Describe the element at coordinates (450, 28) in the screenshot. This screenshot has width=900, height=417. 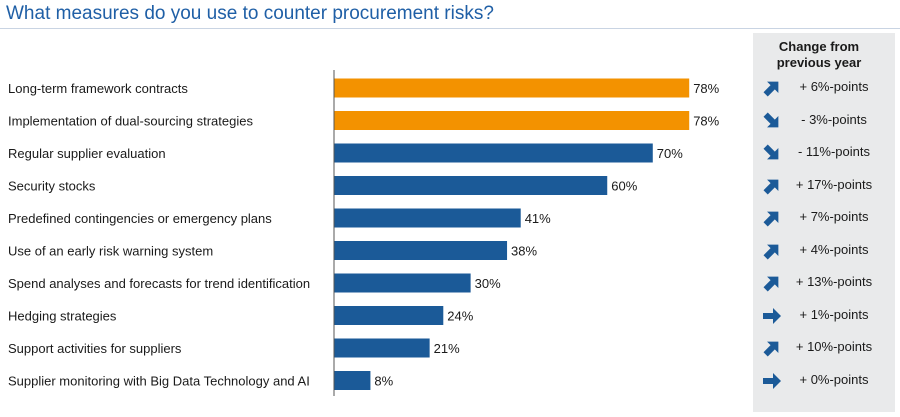
I see `title-divider` at that location.